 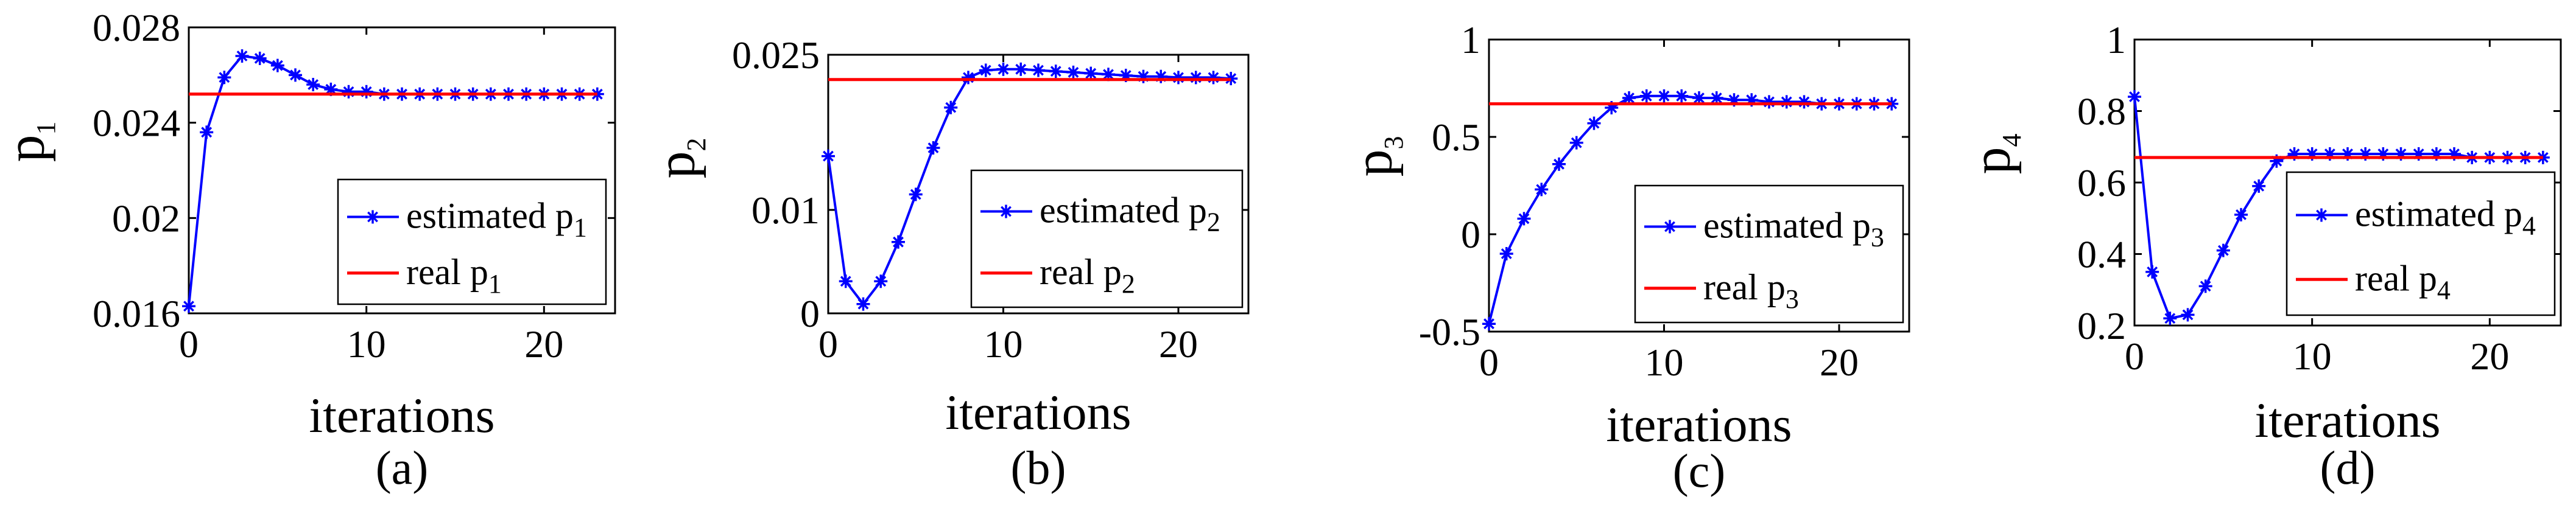 I want to click on y-tick-label: 0.028, so click(x=136, y=27).